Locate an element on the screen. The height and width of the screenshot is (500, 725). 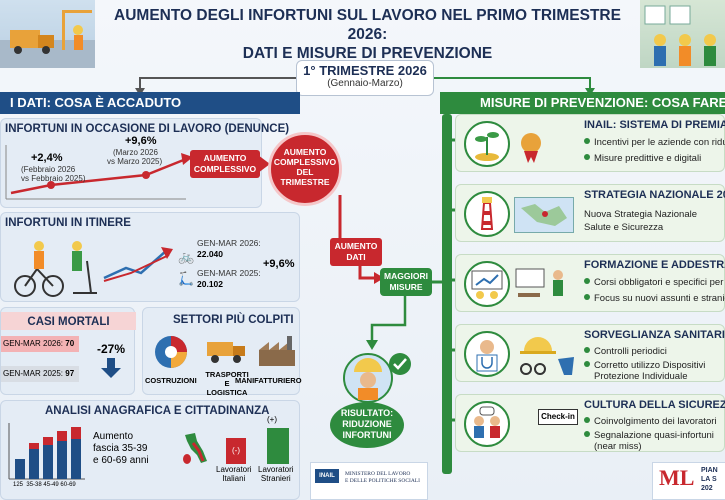
period-box: 1° TRIMESTRE 2026 (Gennaio-Marzo) is located at coordinates (365, 78).